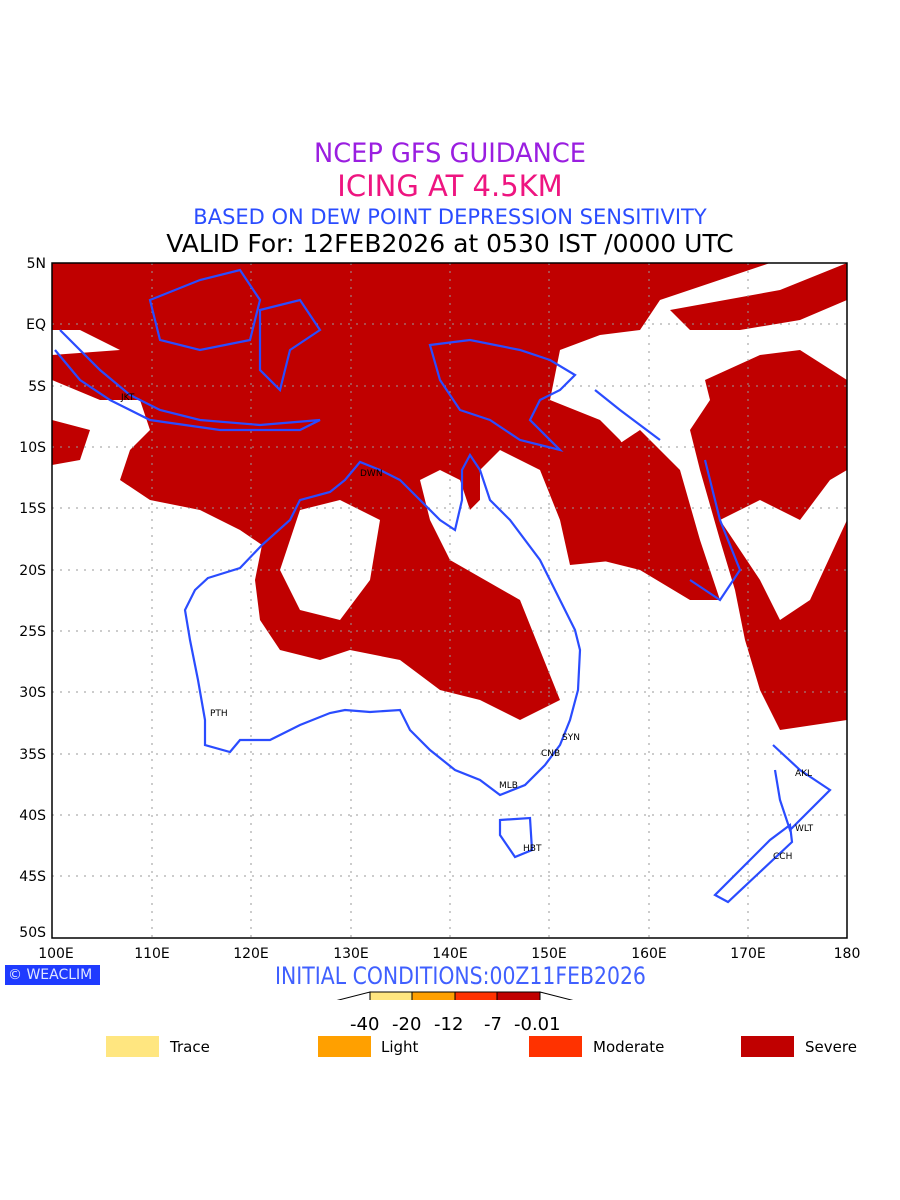 The width and height of the screenshot is (900, 1200). Describe the element at coordinates (502, 395) in the screenshot. I see `coast-new-guinea` at that location.